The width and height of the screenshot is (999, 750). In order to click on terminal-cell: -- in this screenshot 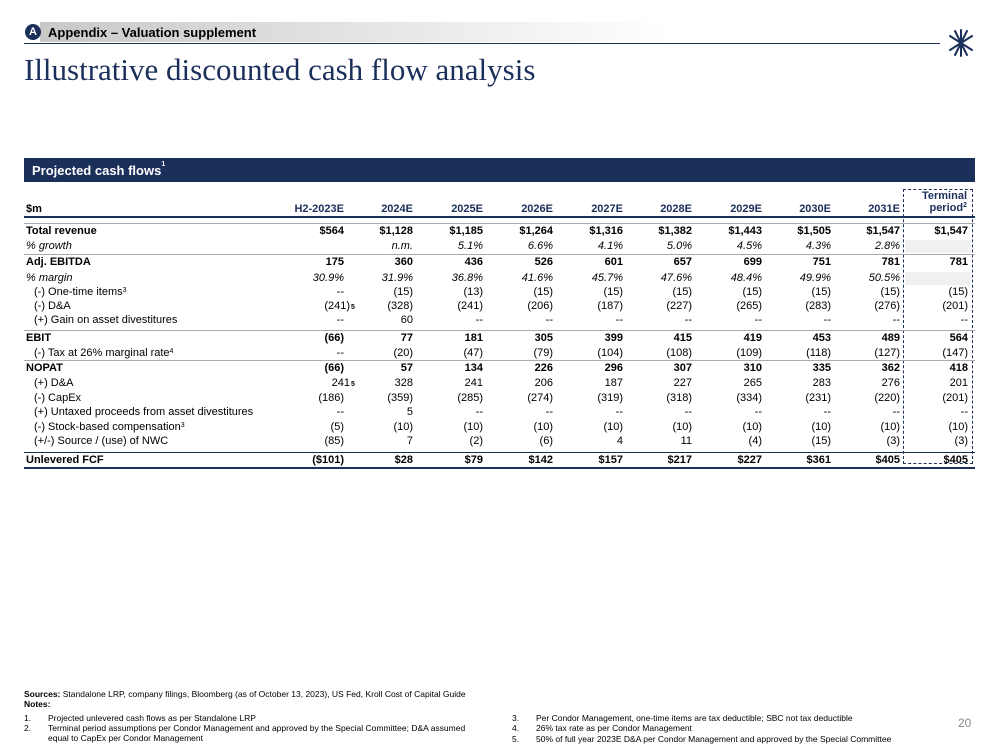, I will do `click(964, 412)`.